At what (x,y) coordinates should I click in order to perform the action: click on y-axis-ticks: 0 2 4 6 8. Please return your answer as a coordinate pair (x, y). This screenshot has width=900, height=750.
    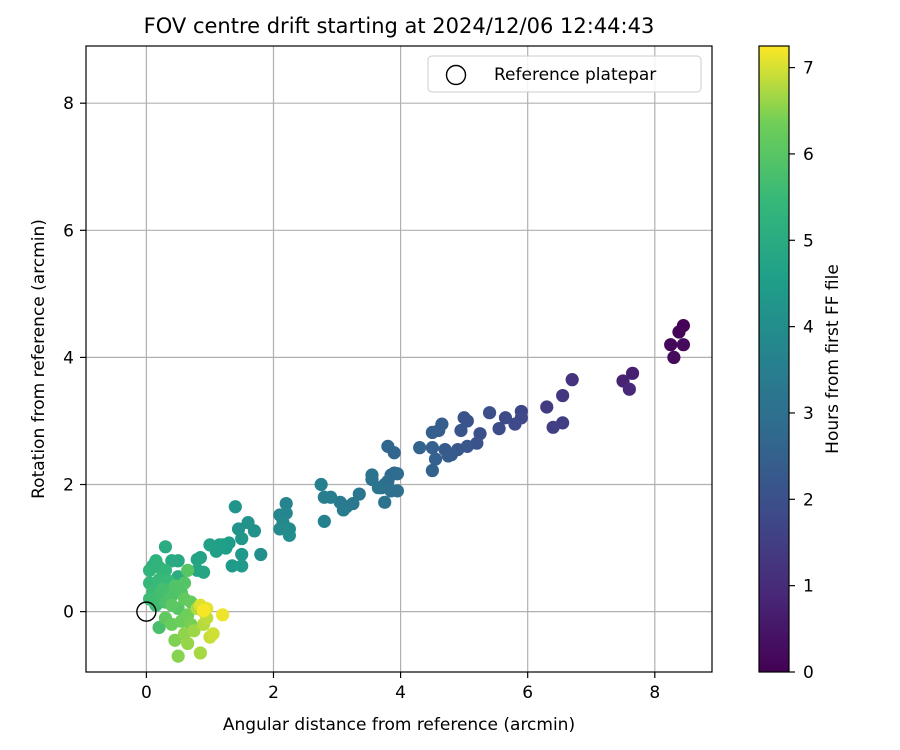
    Looking at the image, I should click on (74, 358).